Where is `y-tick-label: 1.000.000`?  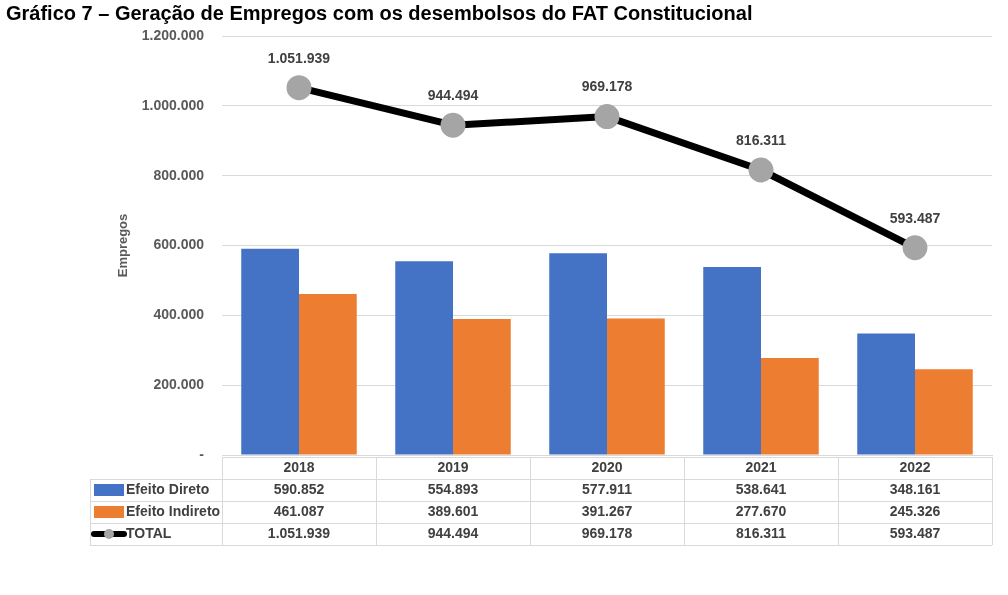 y-tick-label: 1.000.000 is located at coordinates (173, 104).